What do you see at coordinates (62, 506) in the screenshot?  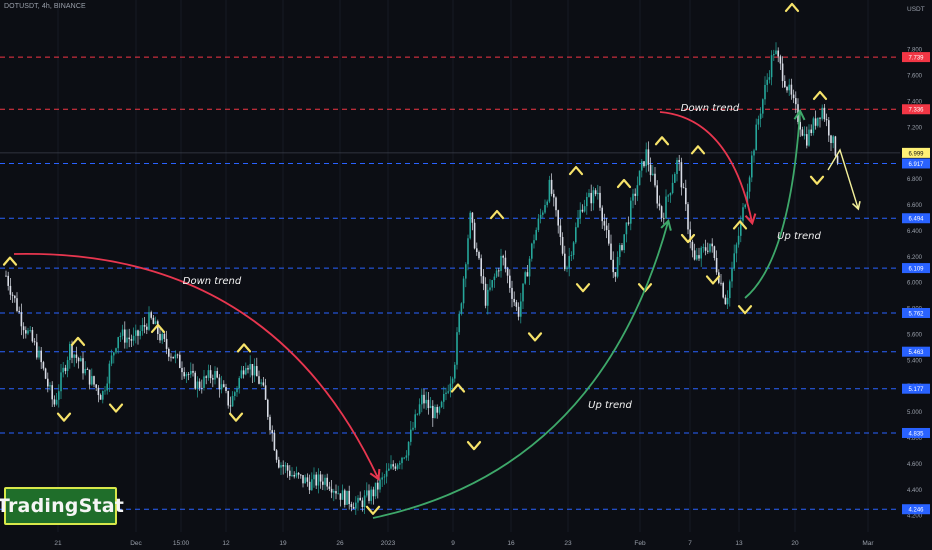 I see `tradingstat-logo: TradingStat` at bounding box center [62, 506].